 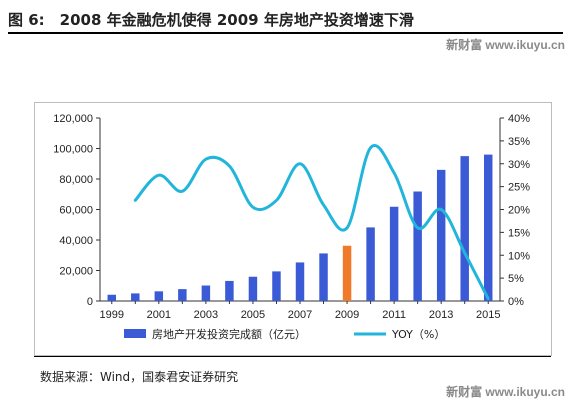 I want to click on y-right-tick-label: 25%, so click(x=519, y=188).